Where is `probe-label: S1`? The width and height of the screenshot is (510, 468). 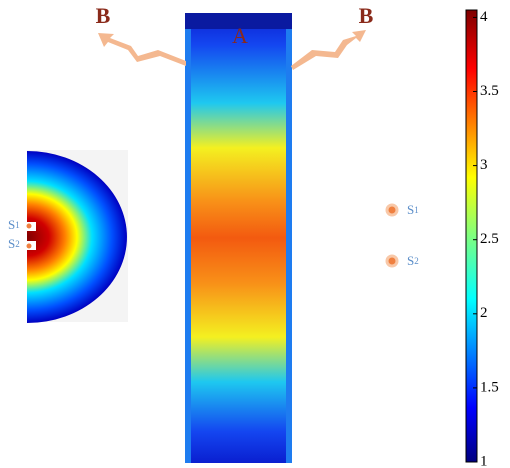 probe-label: S1 is located at coordinates (14, 224).